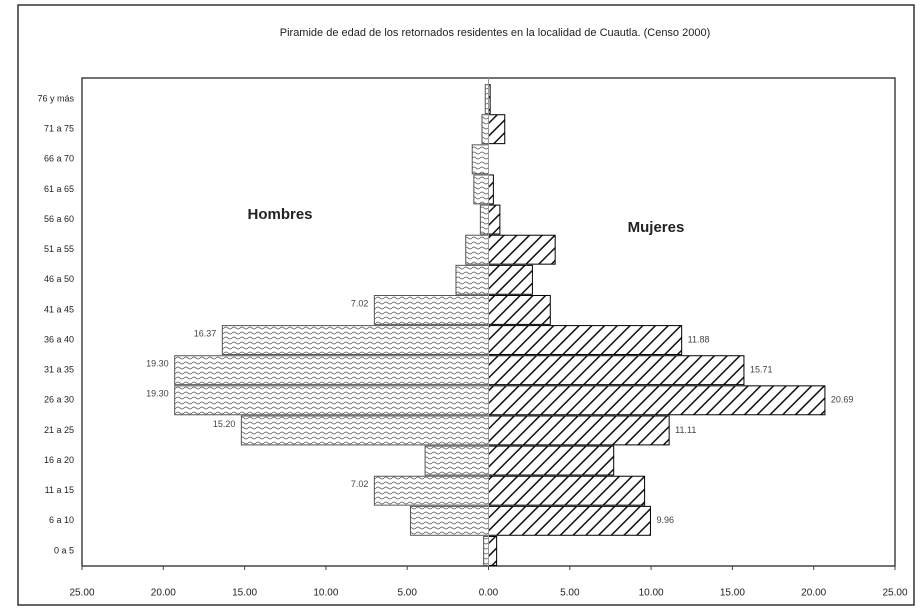 The width and height of the screenshot is (920, 608). What do you see at coordinates (59, 370) in the screenshot?
I see `y-tick-label: 31 a 35` at bounding box center [59, 370].